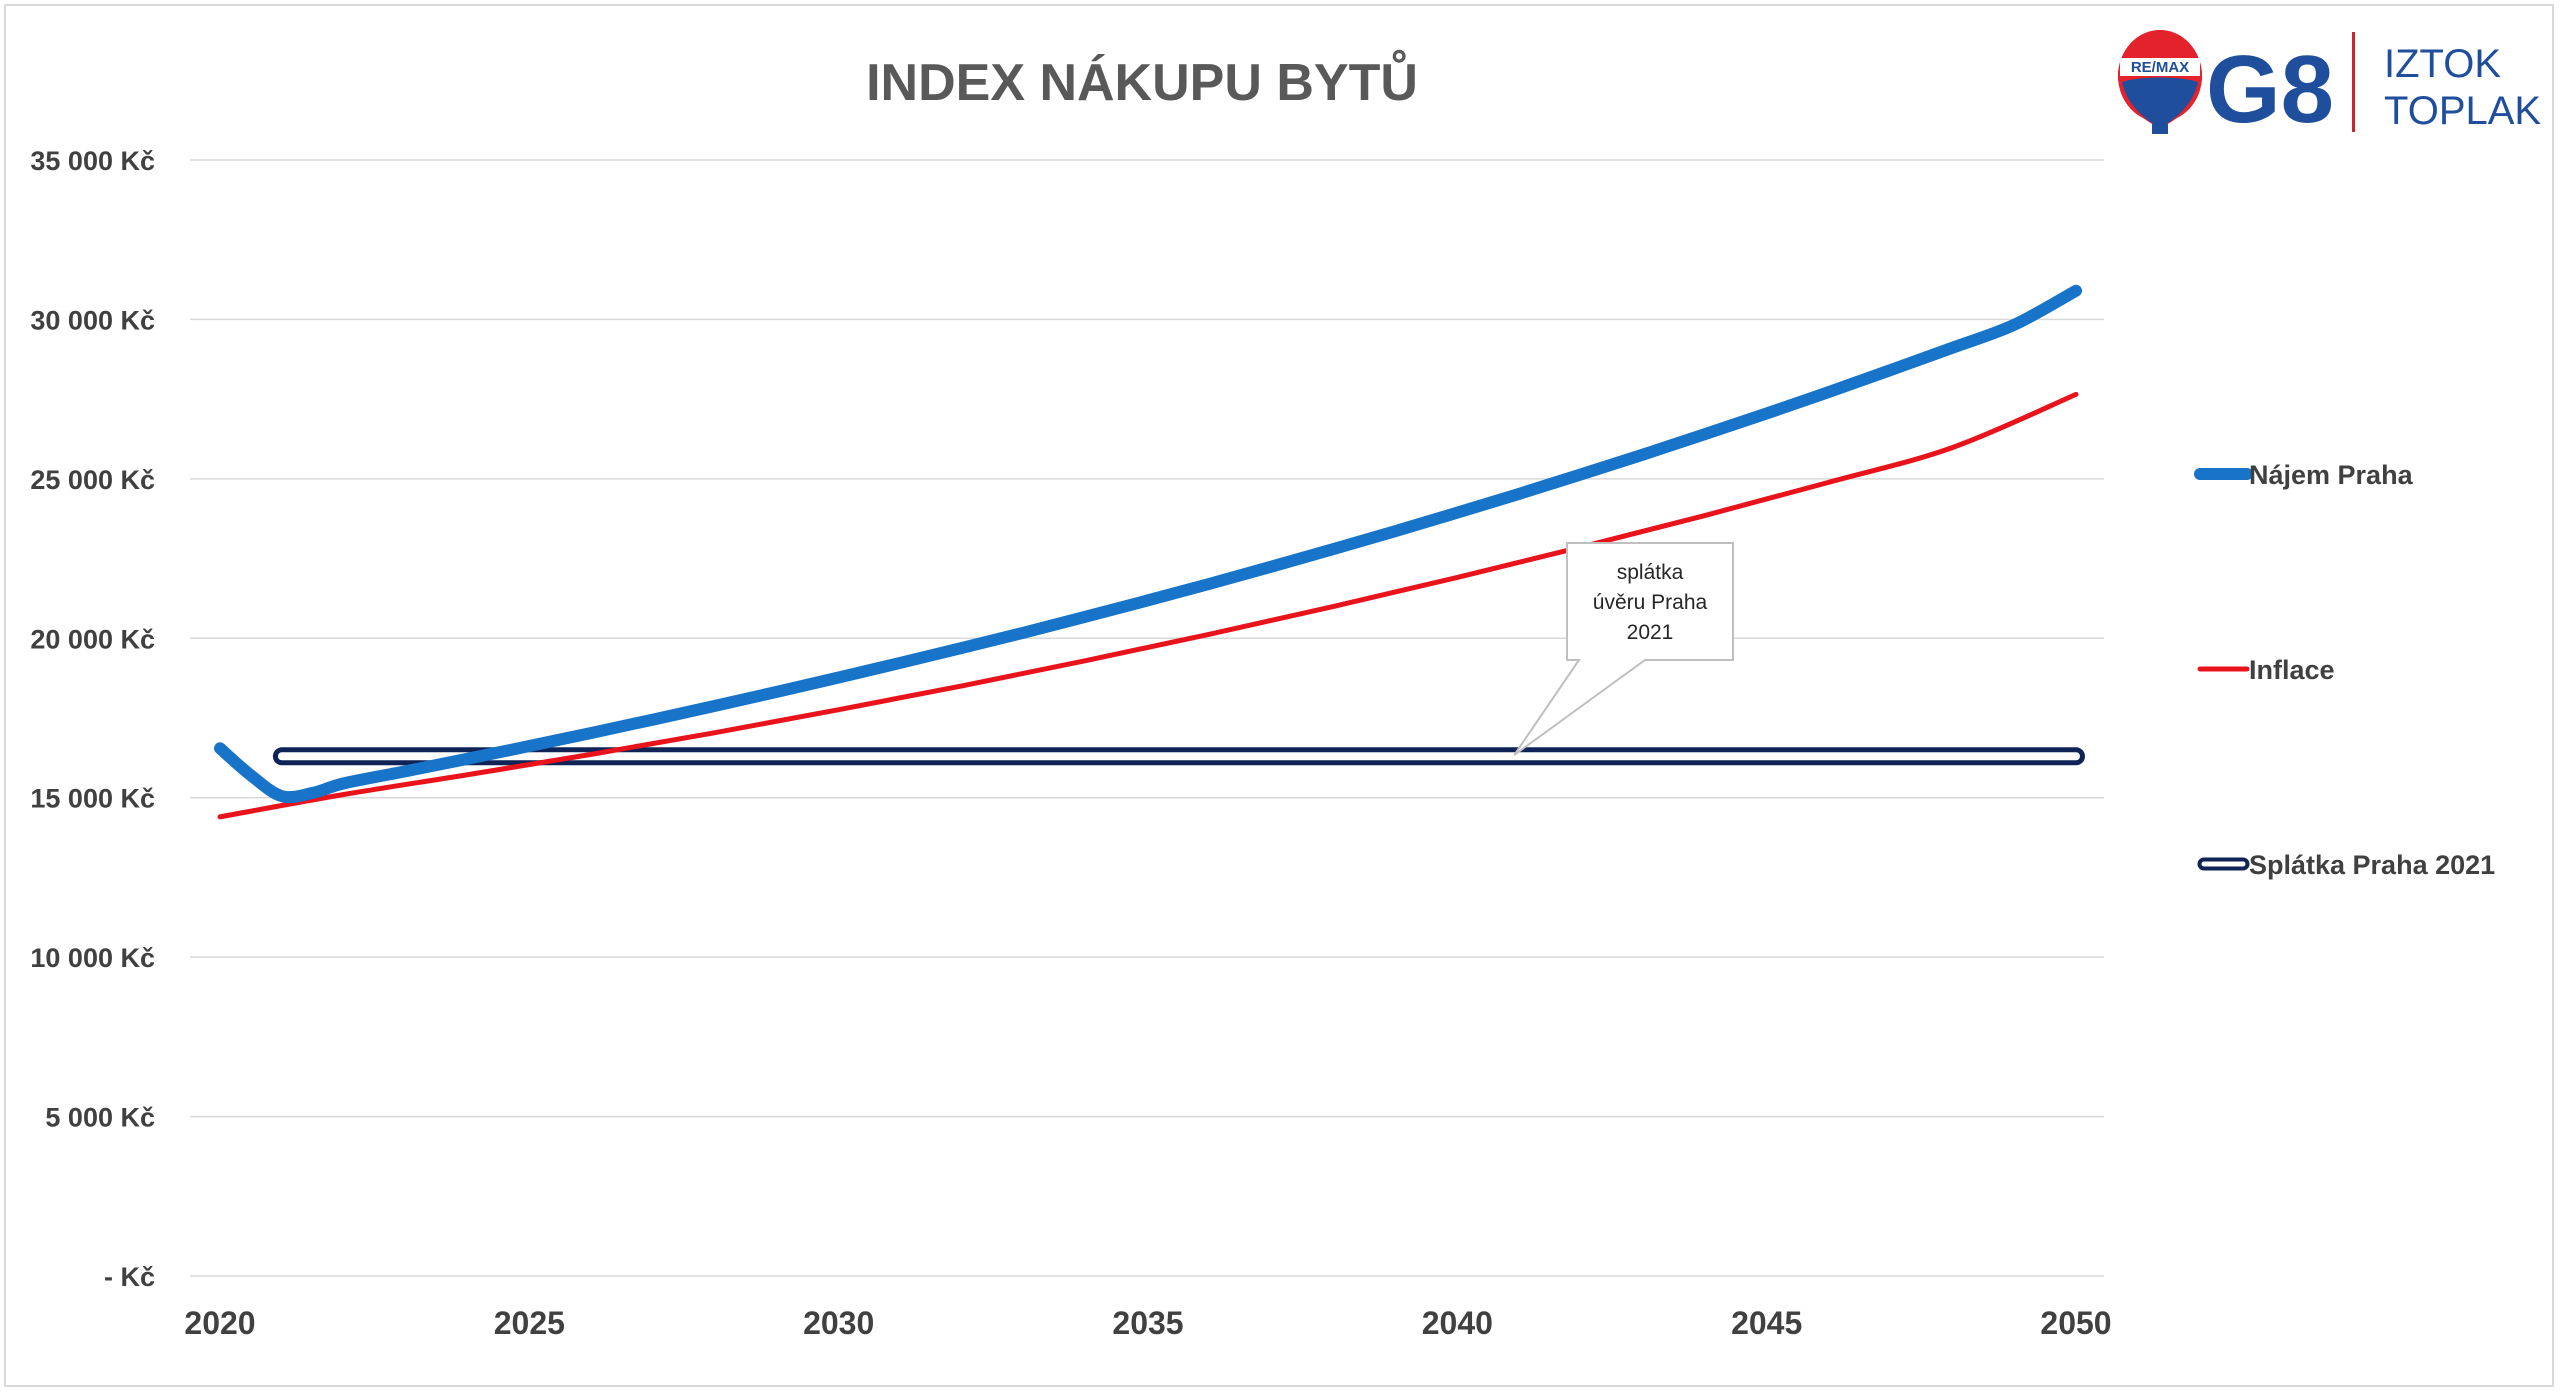 The width and height of the screenshot is (2560, 1393). Describe the element at coordinates (2160, 82) in the screenshot. I see `remax-balloon-icon: RE/MAX` at that location.